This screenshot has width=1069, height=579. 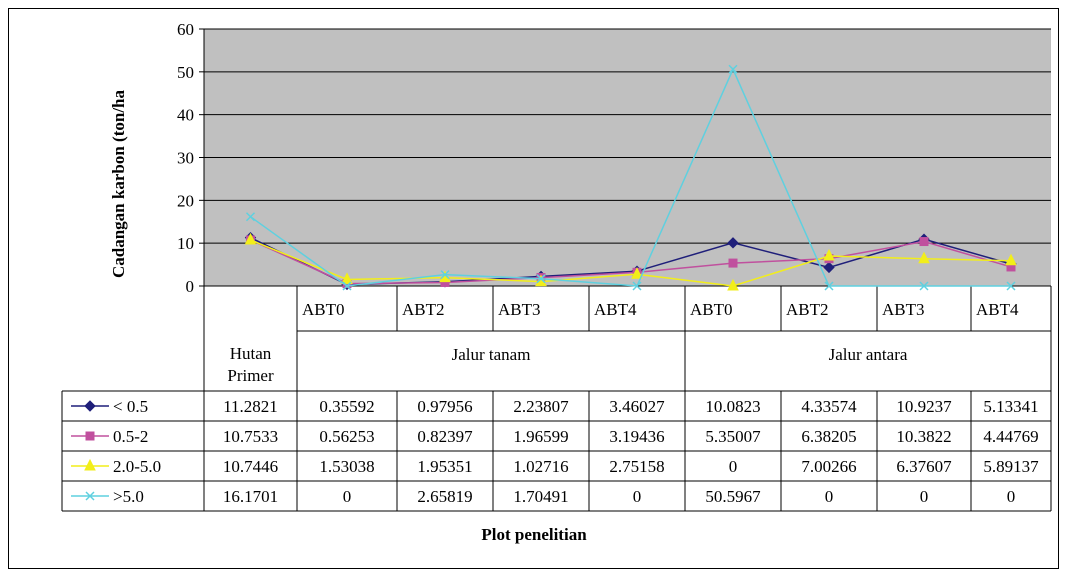 I want to click on data-label: 4.44769, so click(x=1010, y=436).